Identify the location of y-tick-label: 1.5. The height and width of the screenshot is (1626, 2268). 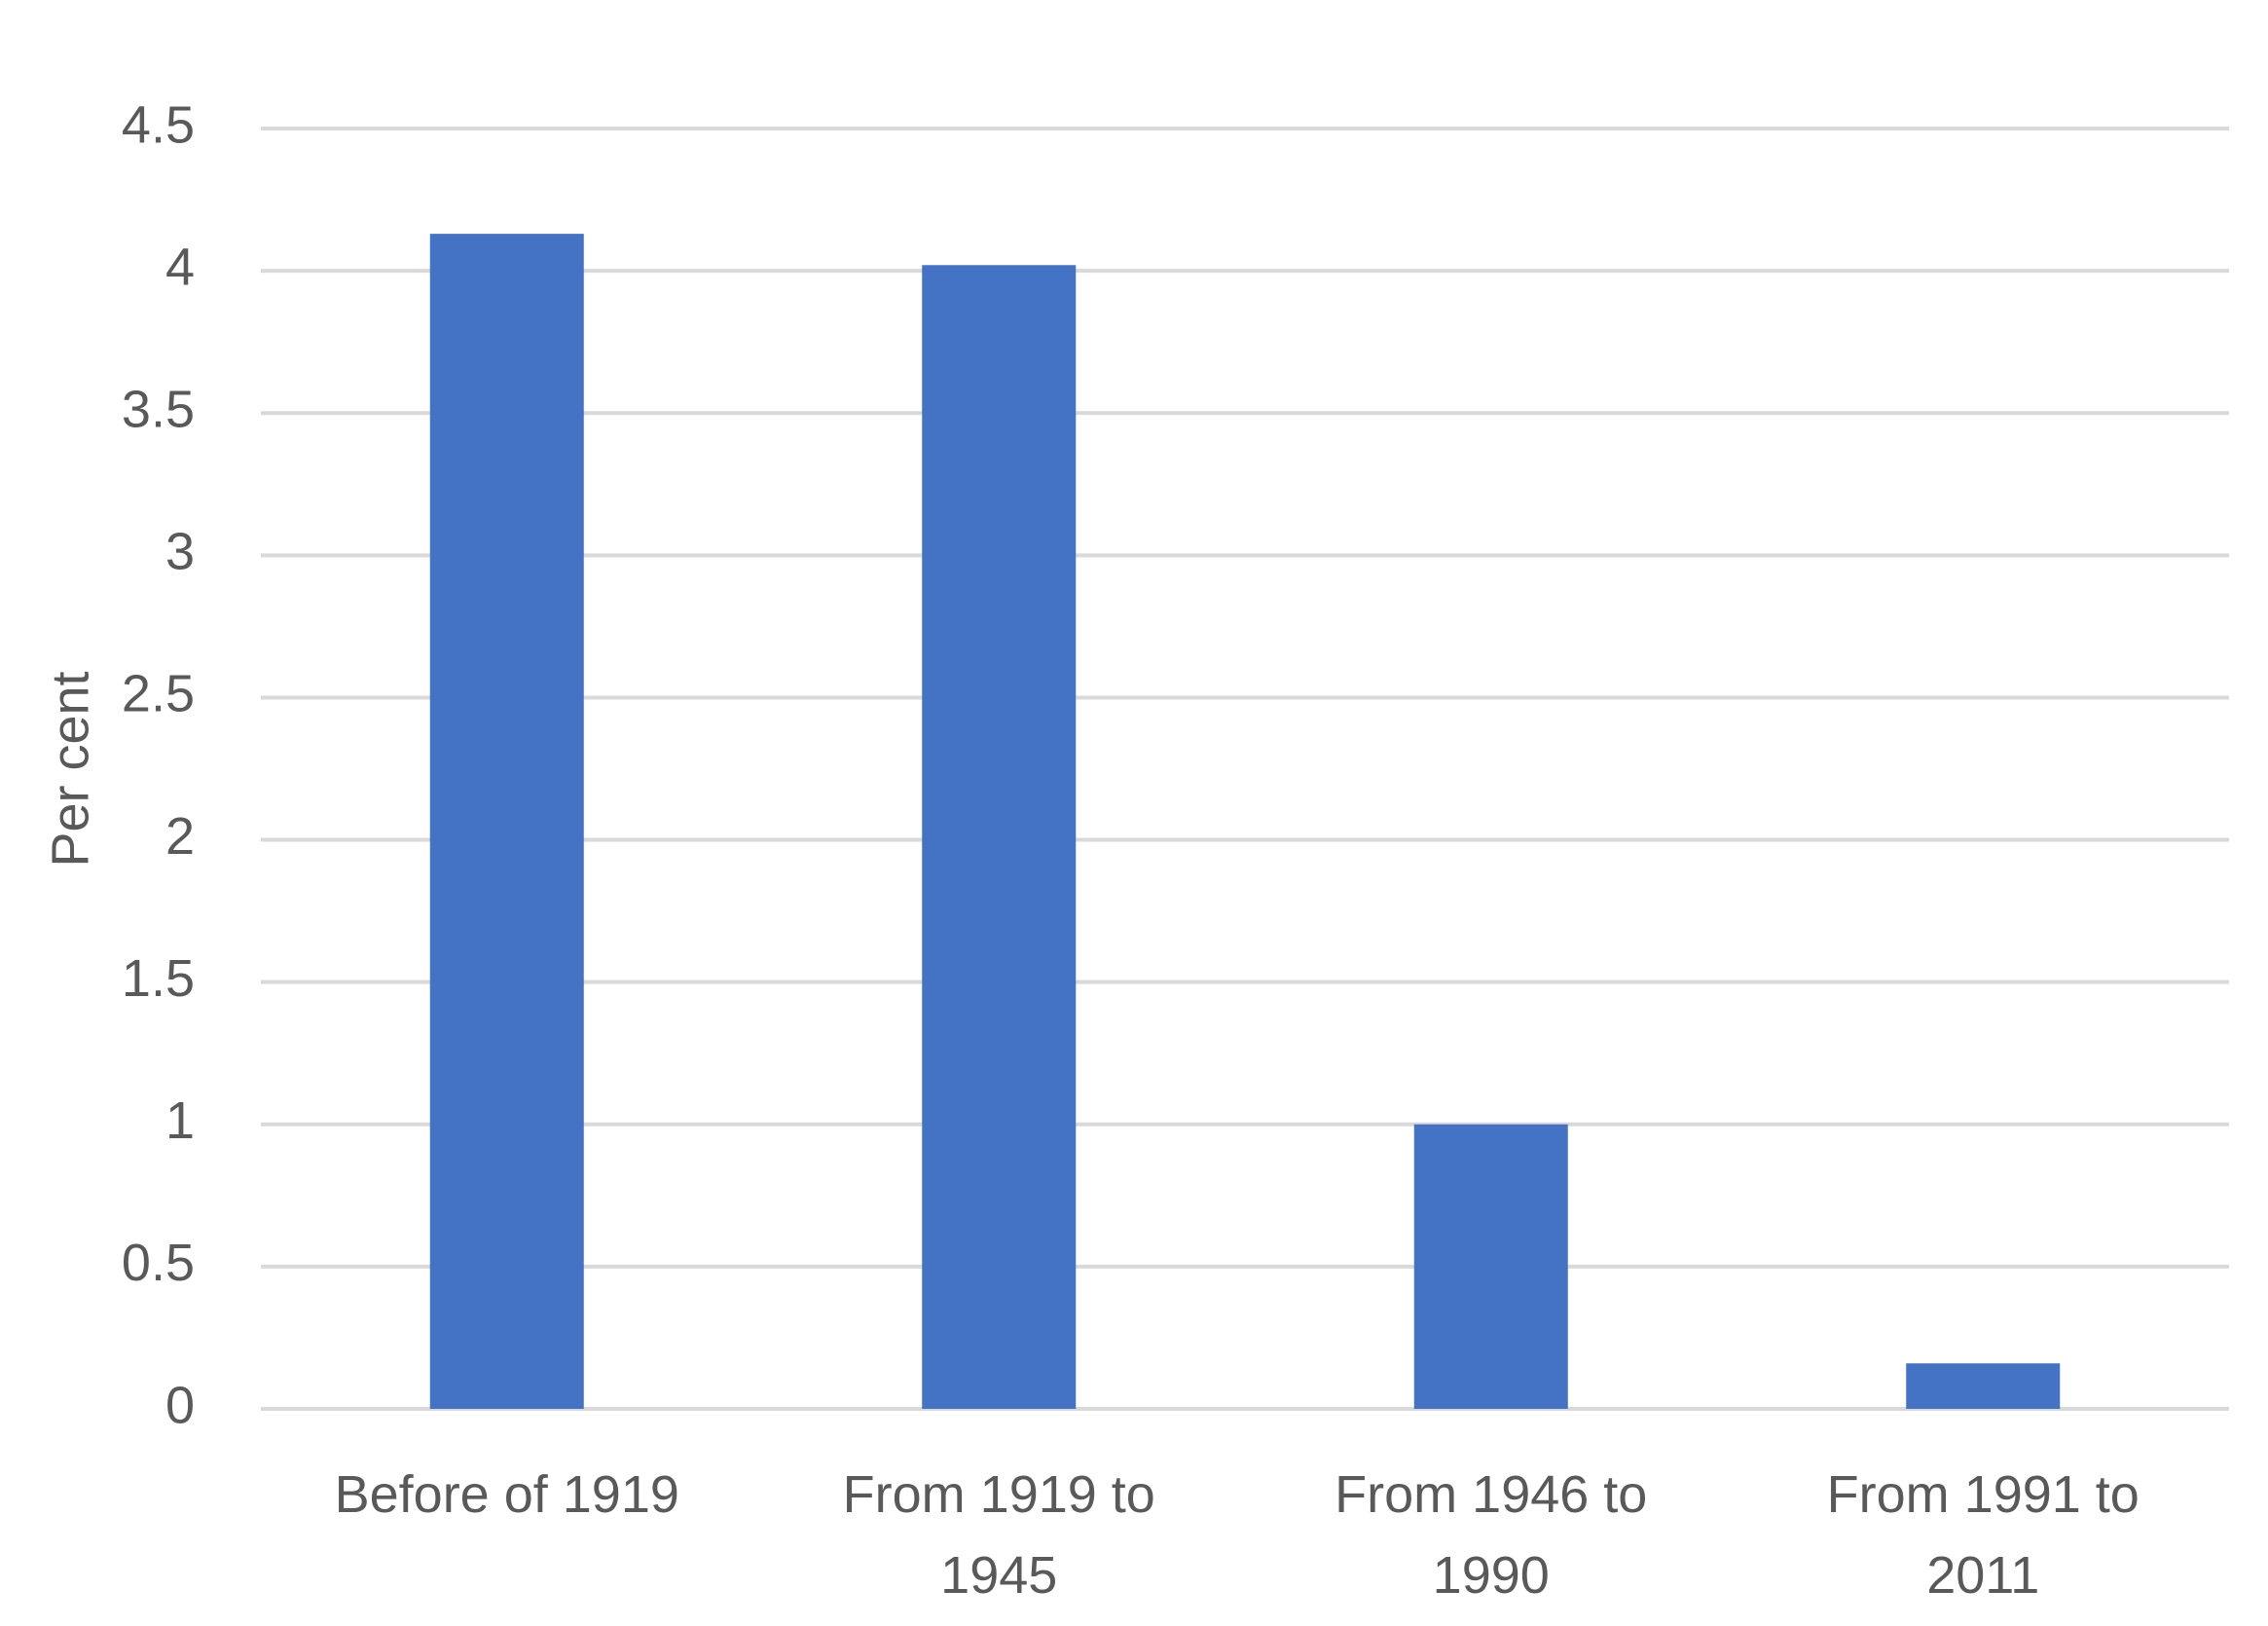
(158, 979).